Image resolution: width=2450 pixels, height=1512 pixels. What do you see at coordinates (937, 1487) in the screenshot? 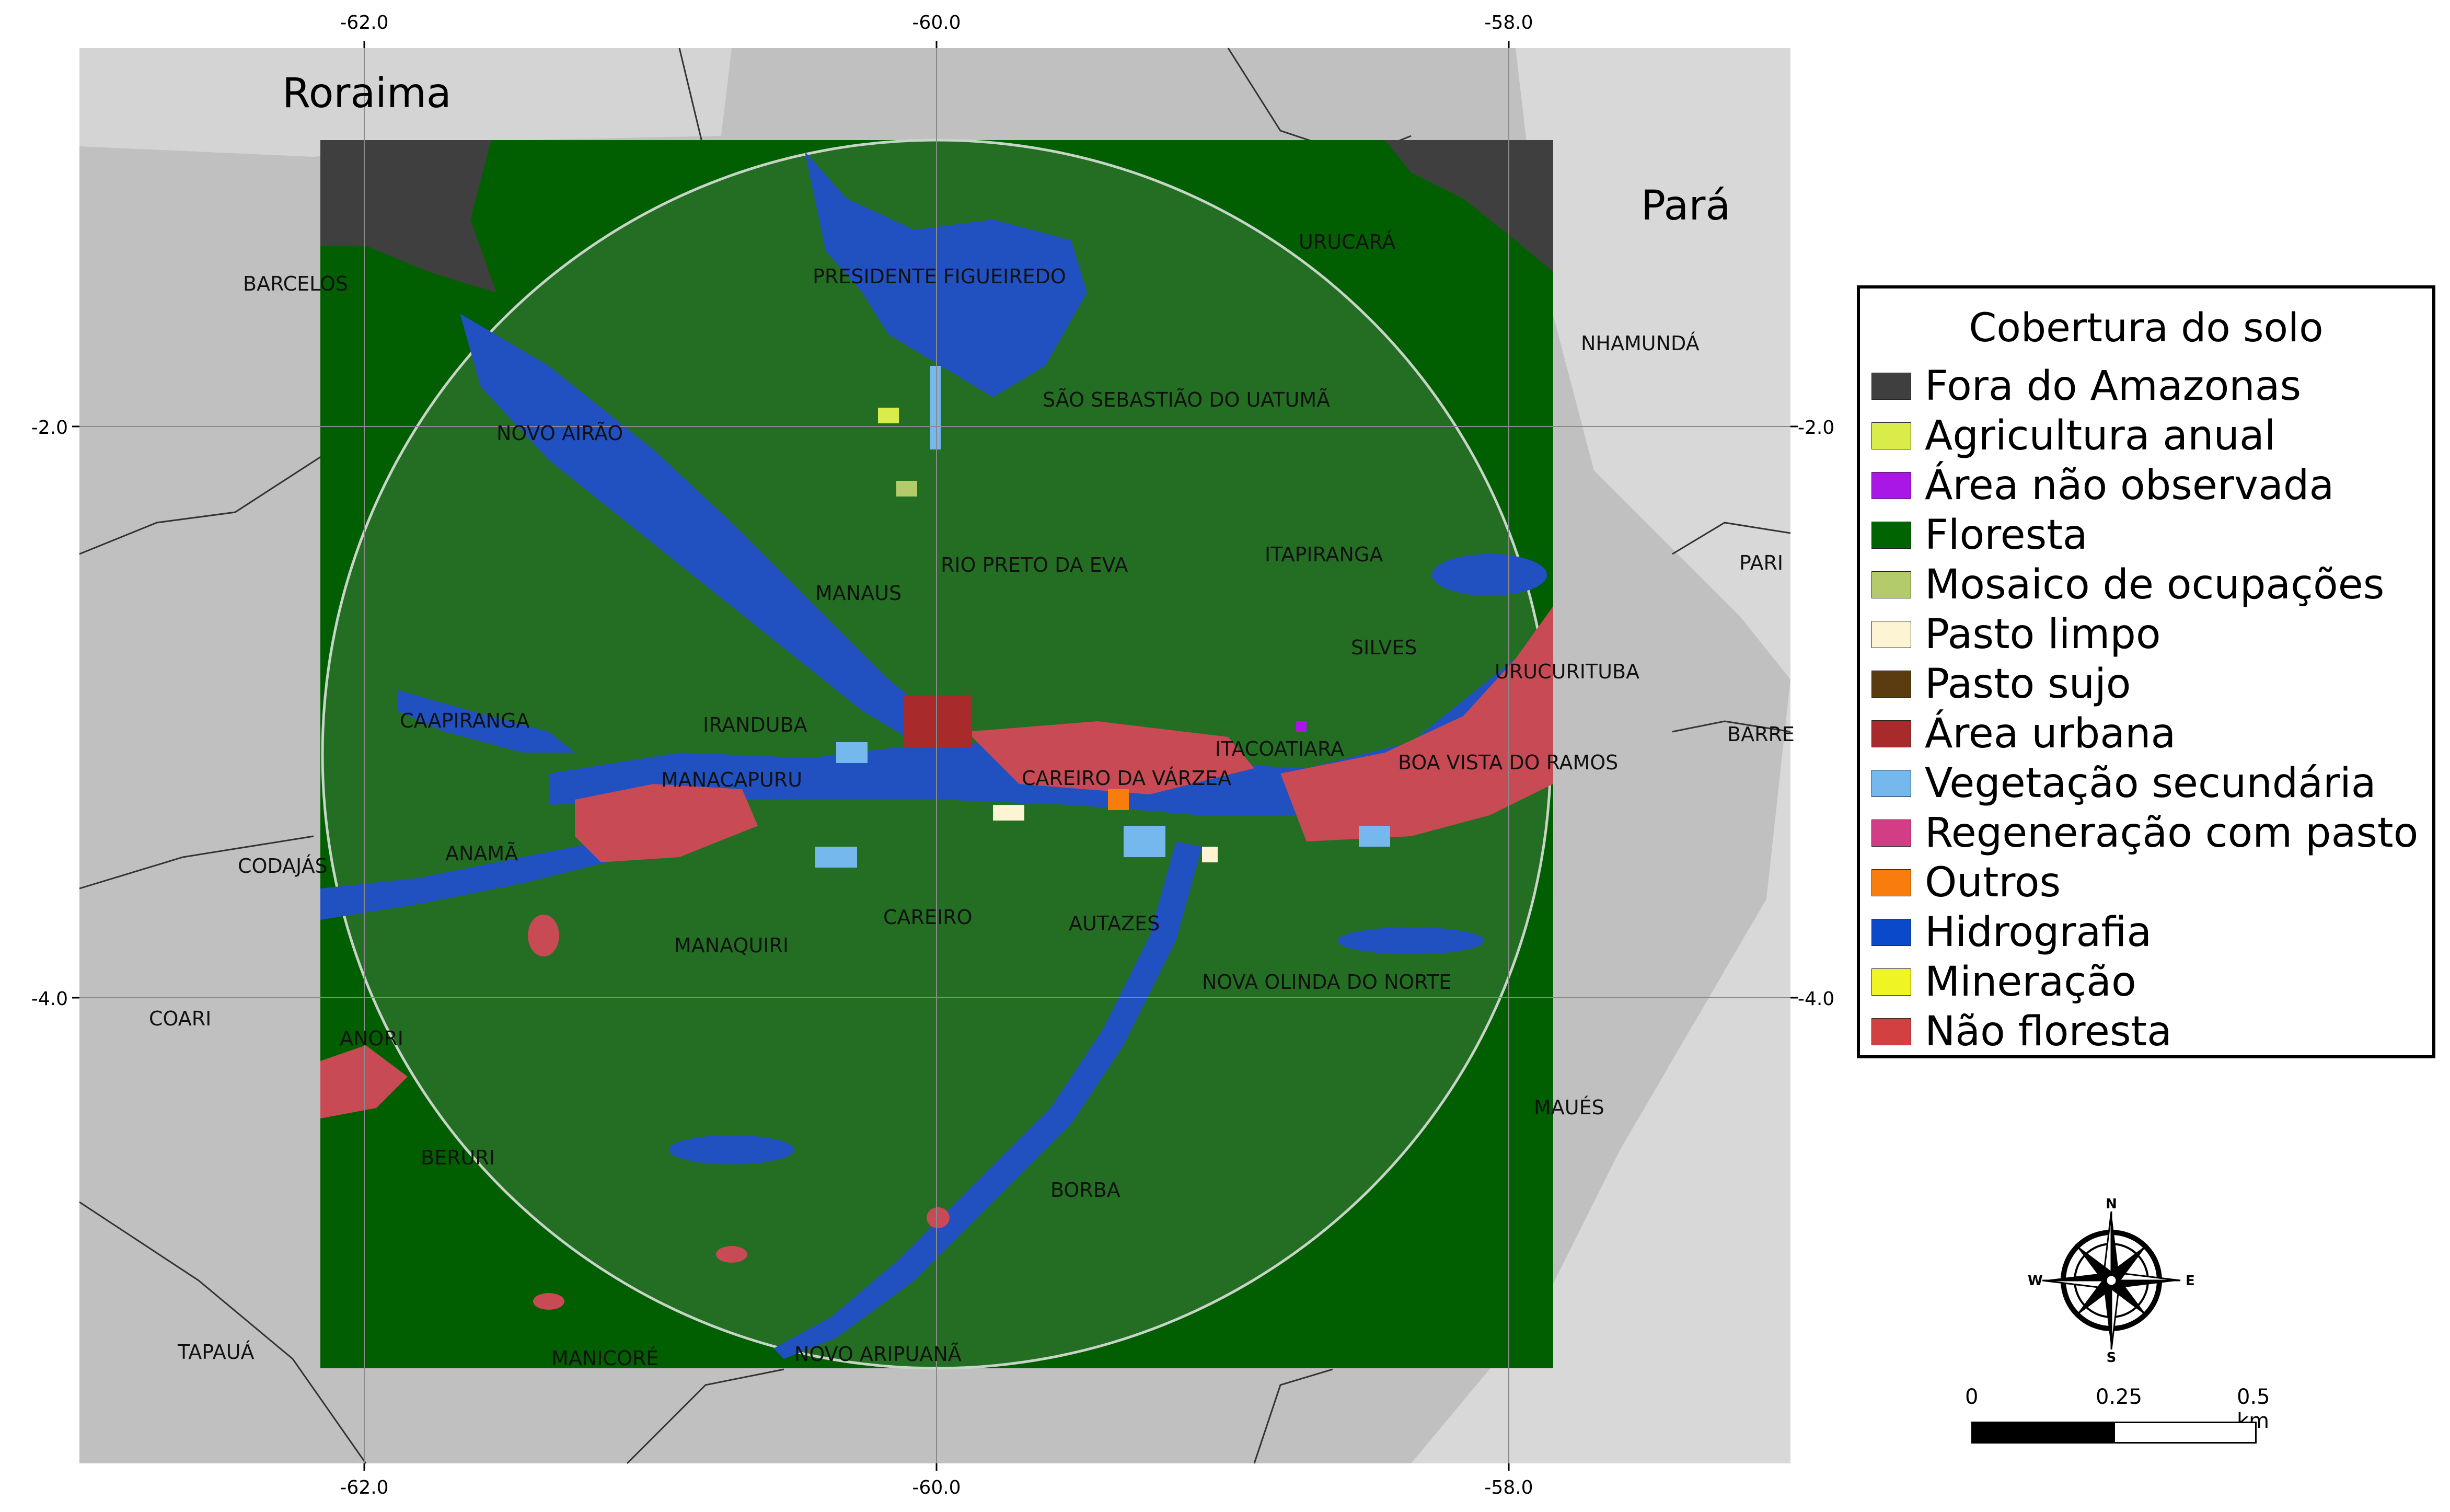
I see `x-tick-bottom-2: -60.0` at bounding box center [937, 1487].